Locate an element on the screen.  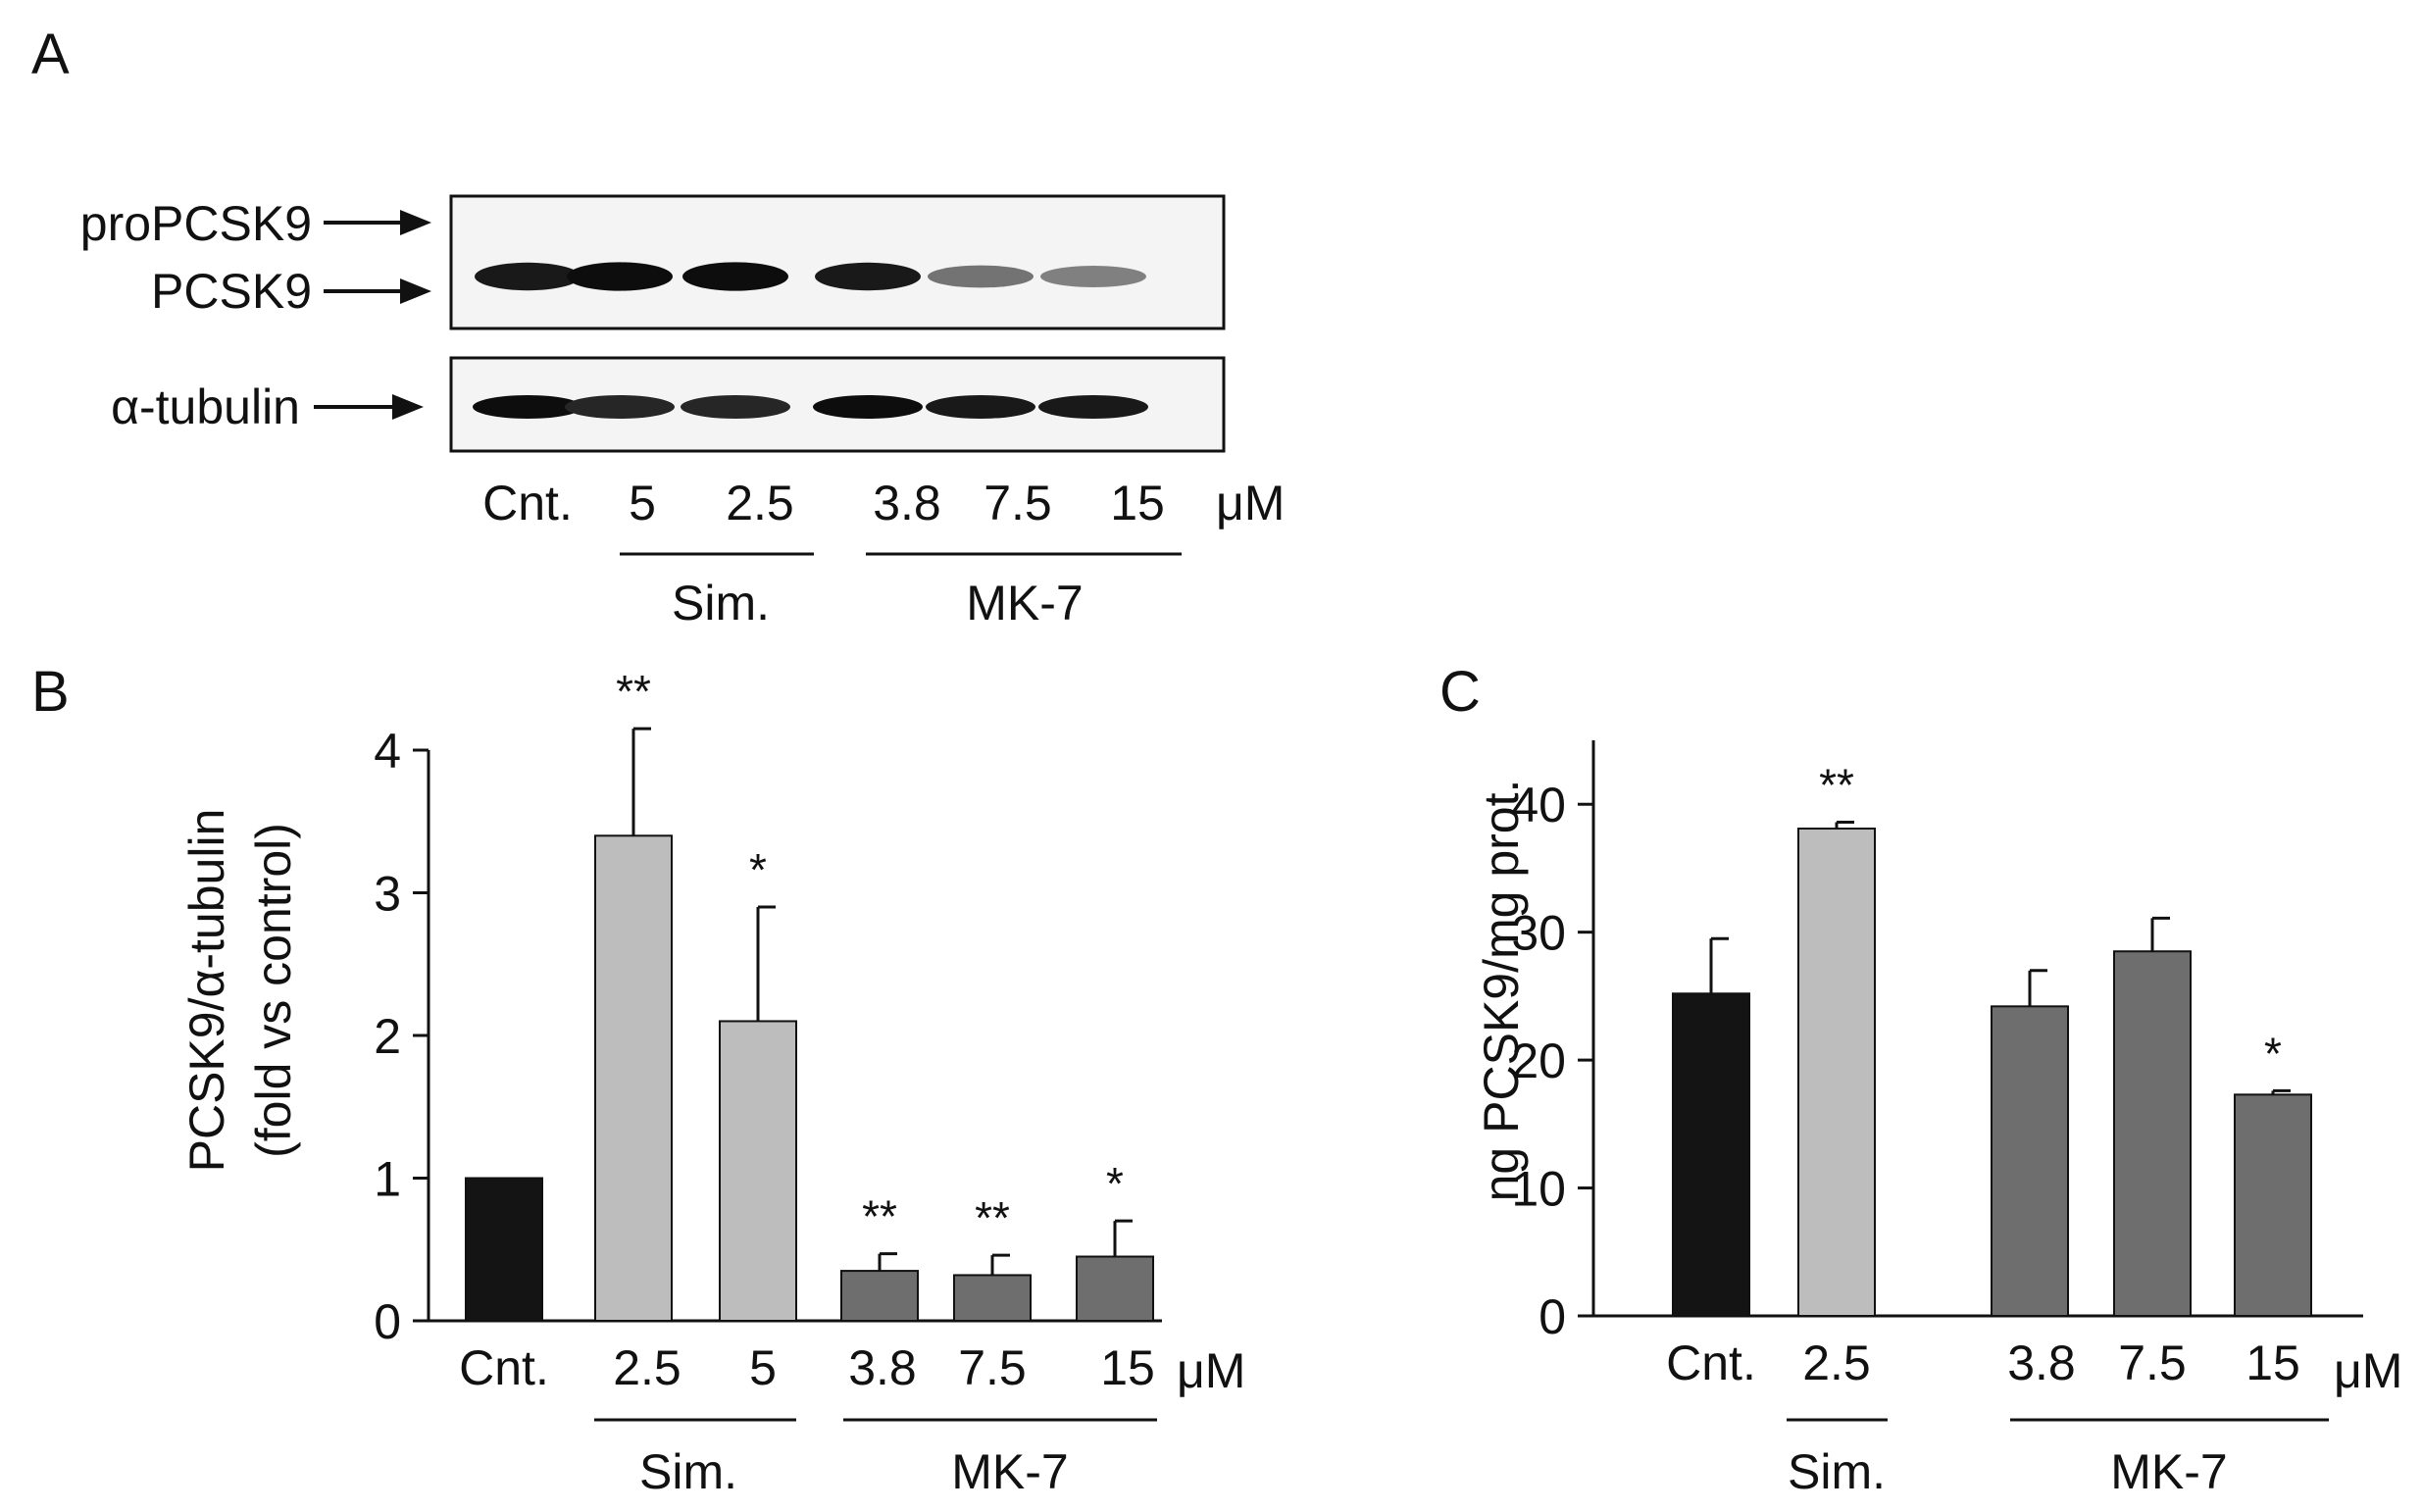
blot-label-tubulin: α-tubulin is located at coordinates (205, 406).